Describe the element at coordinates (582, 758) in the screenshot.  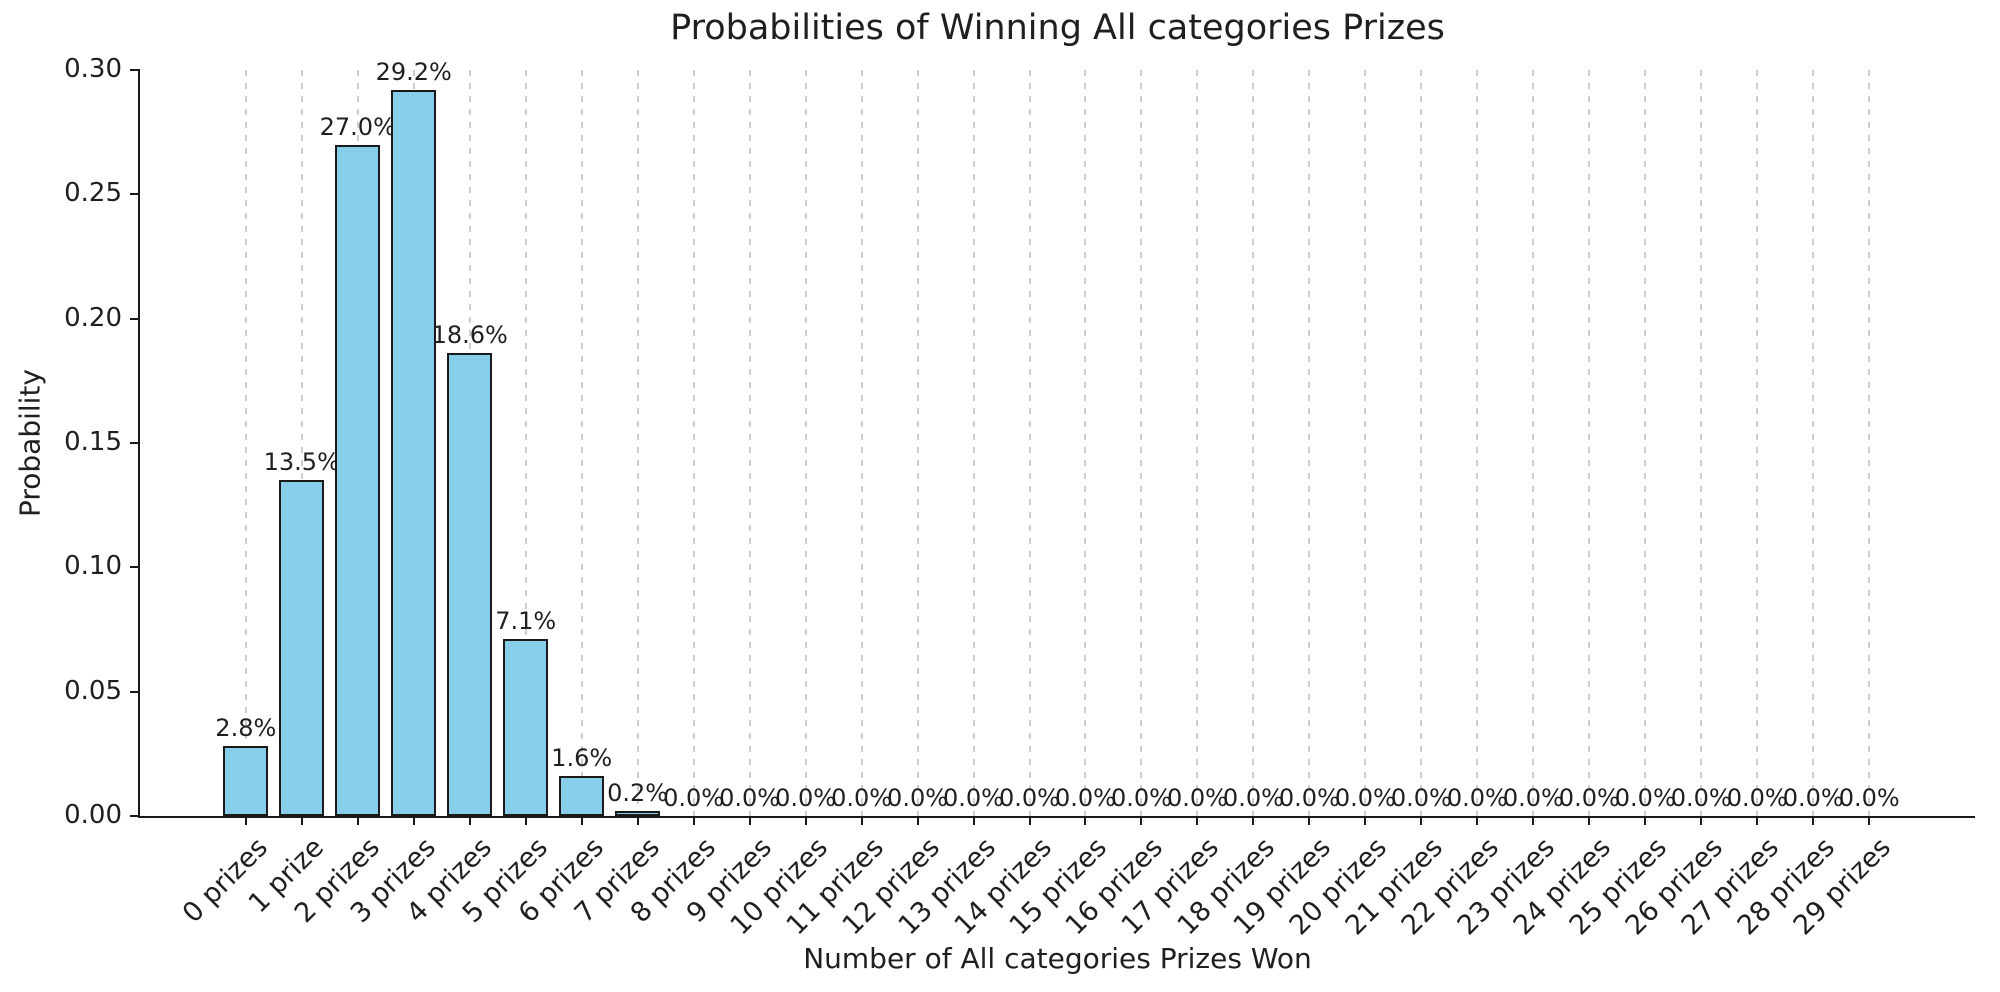
I see `bar-value-label: 1.6%` at that location.